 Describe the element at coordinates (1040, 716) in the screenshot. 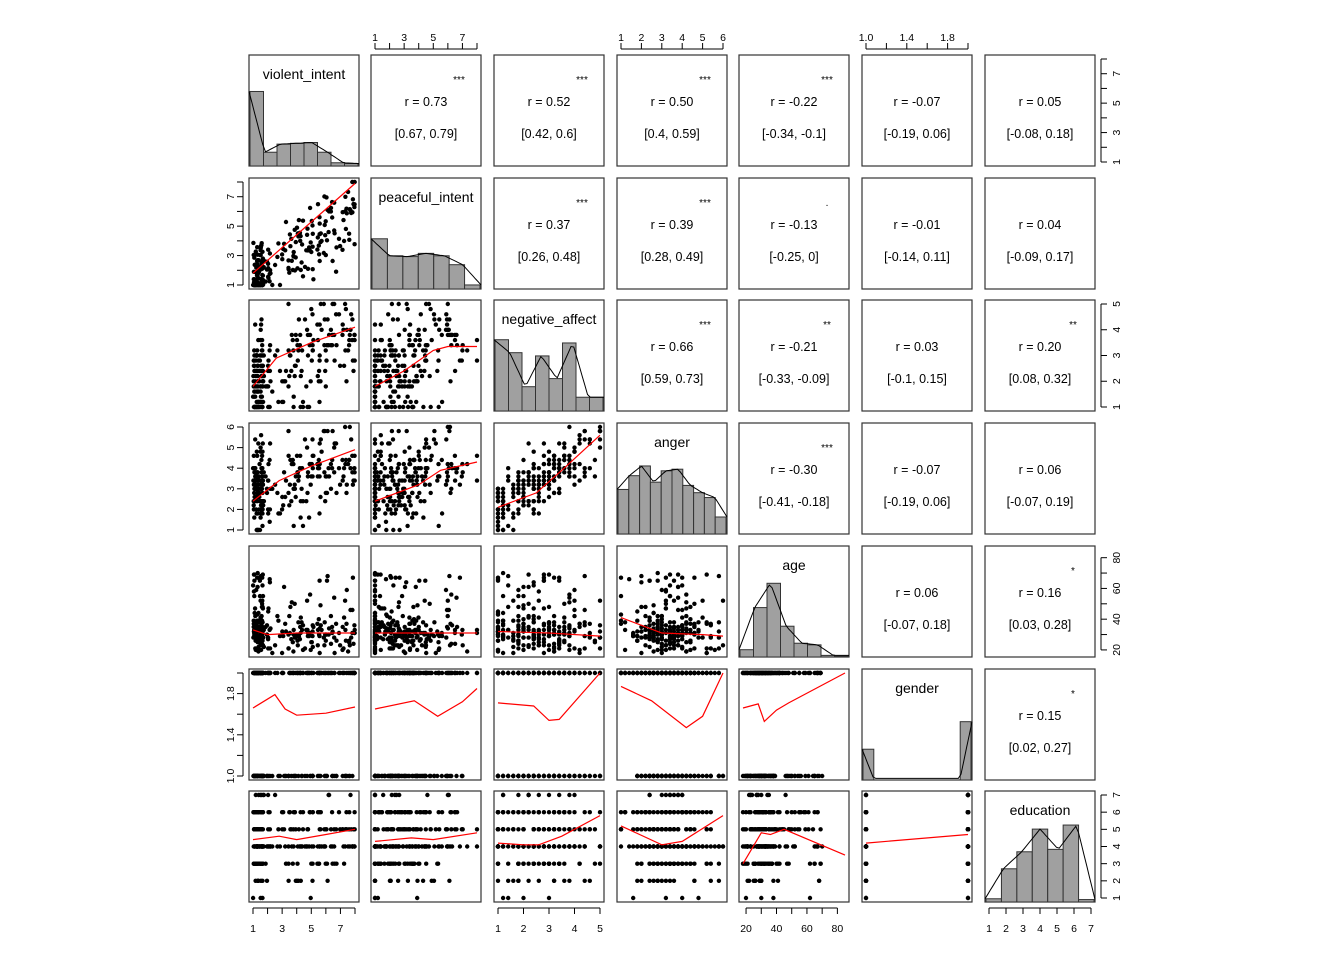

I see `correlation-value: r = 0.15` at that location.